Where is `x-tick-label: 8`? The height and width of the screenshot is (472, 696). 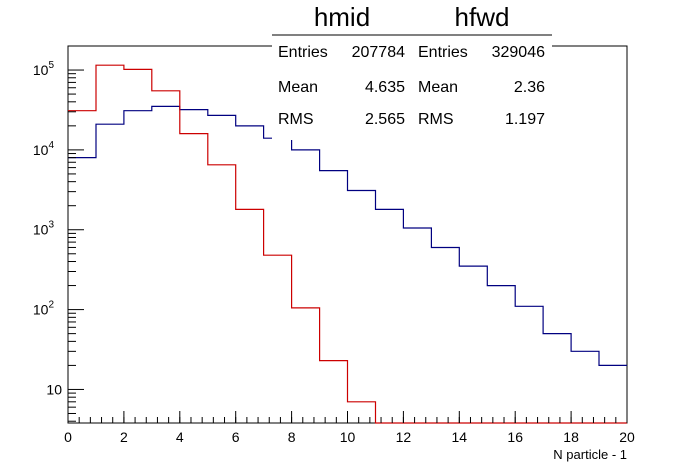 x-tick-label: 8 is located at coordinates (292, 437).